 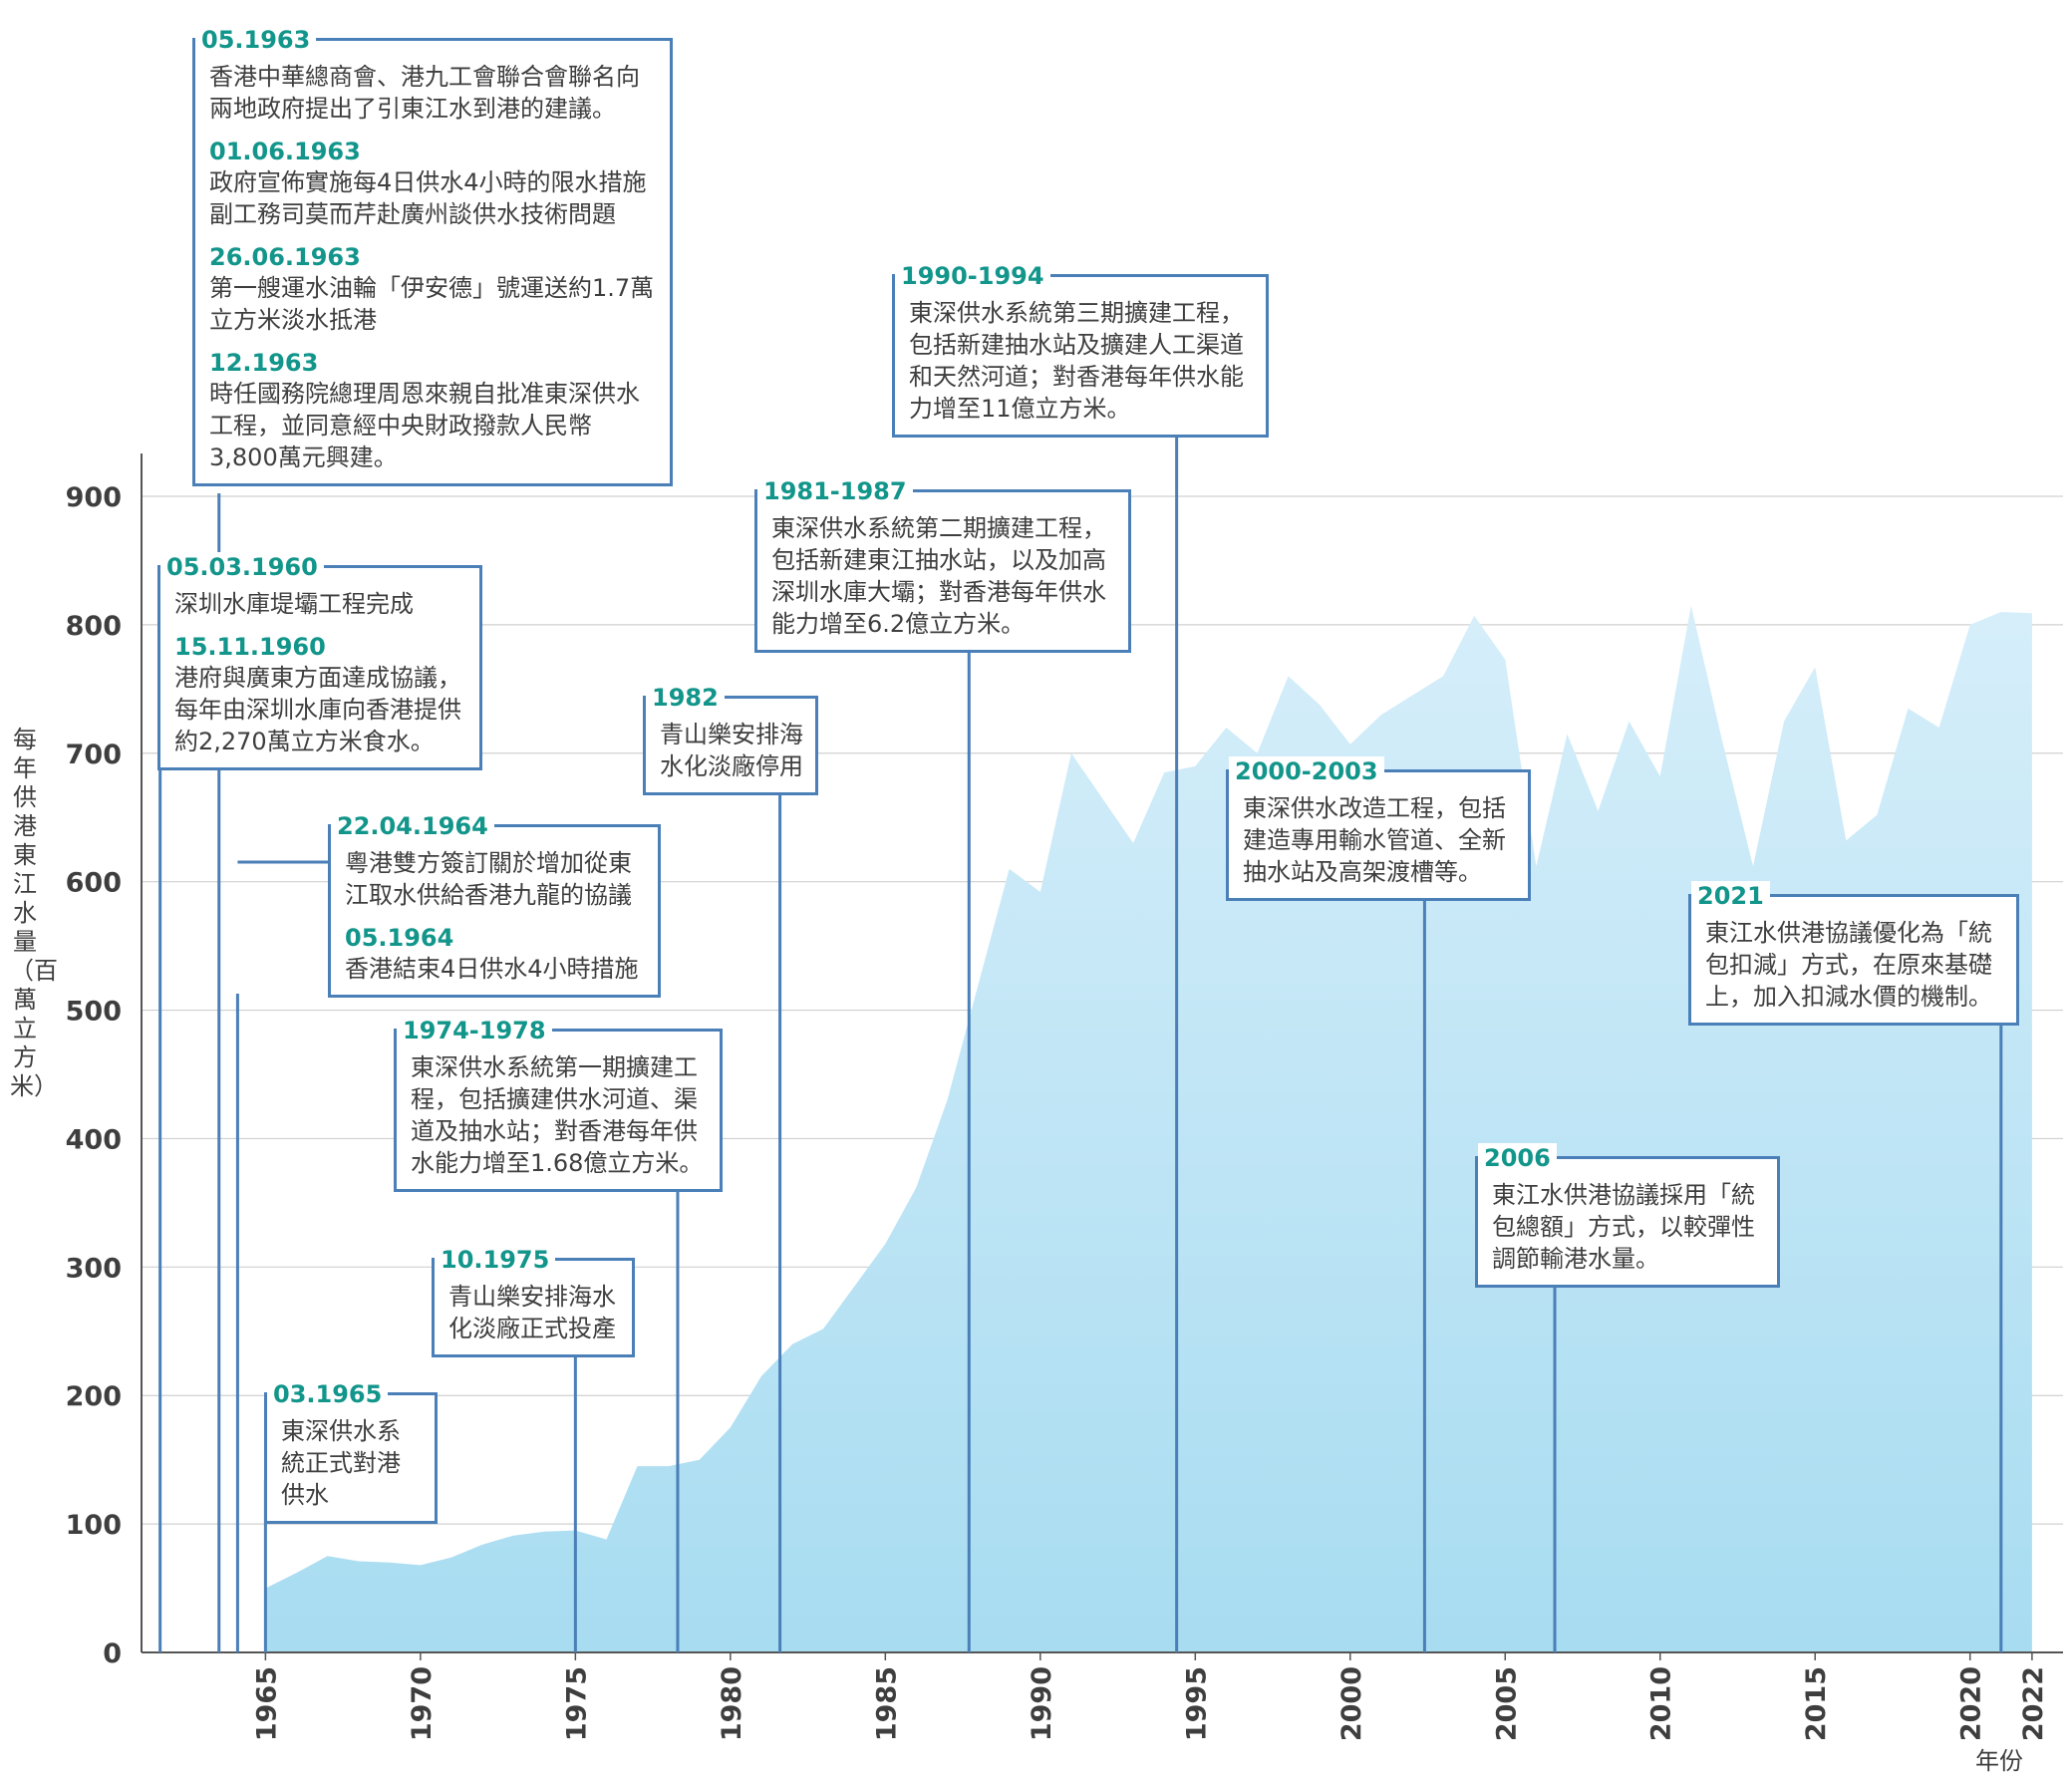 What do you see at coordinates (250, 647) in the screenshot?
I see `annotation-date: 15.11.1960` at bounding box center [250, 647].